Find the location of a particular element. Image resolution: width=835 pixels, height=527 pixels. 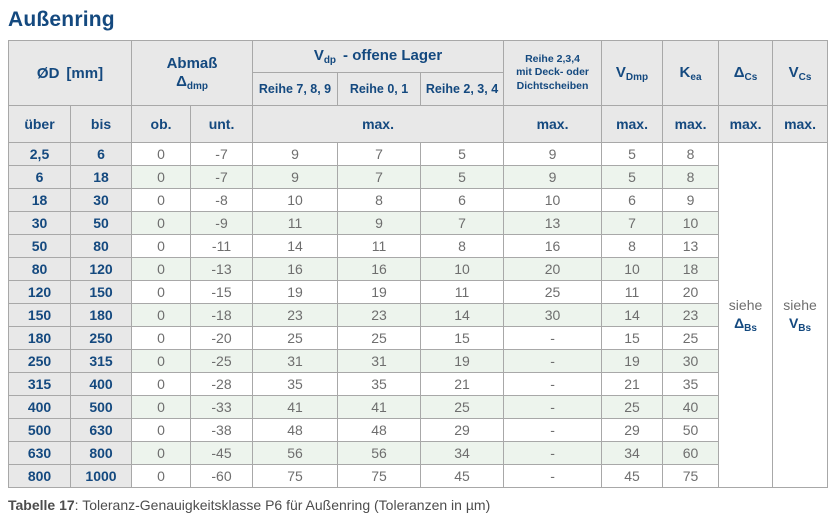

table-row: 6 18 0 -7 9 7 5 9 5 8 is located at coordinates (418, 177).